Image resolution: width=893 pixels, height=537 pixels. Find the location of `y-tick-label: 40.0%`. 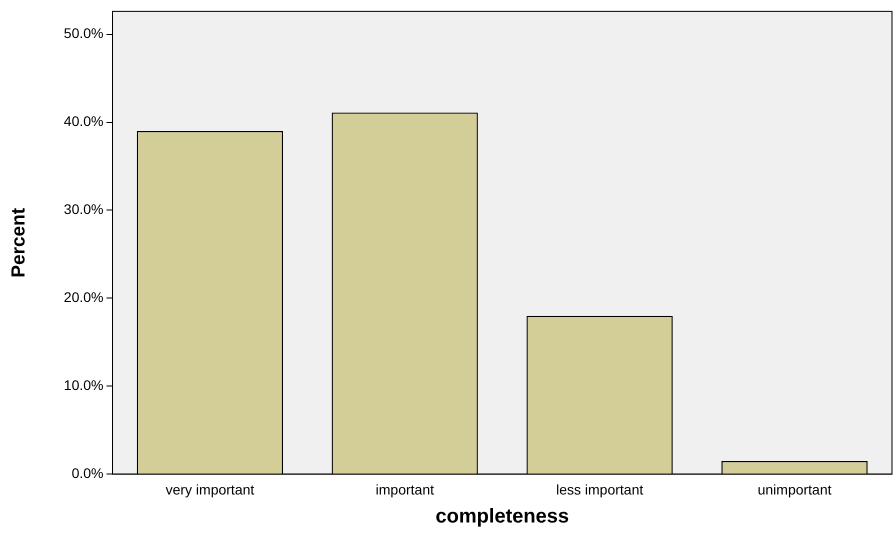

y-tick-label: 40.0% is located at coordinates (84, 121).